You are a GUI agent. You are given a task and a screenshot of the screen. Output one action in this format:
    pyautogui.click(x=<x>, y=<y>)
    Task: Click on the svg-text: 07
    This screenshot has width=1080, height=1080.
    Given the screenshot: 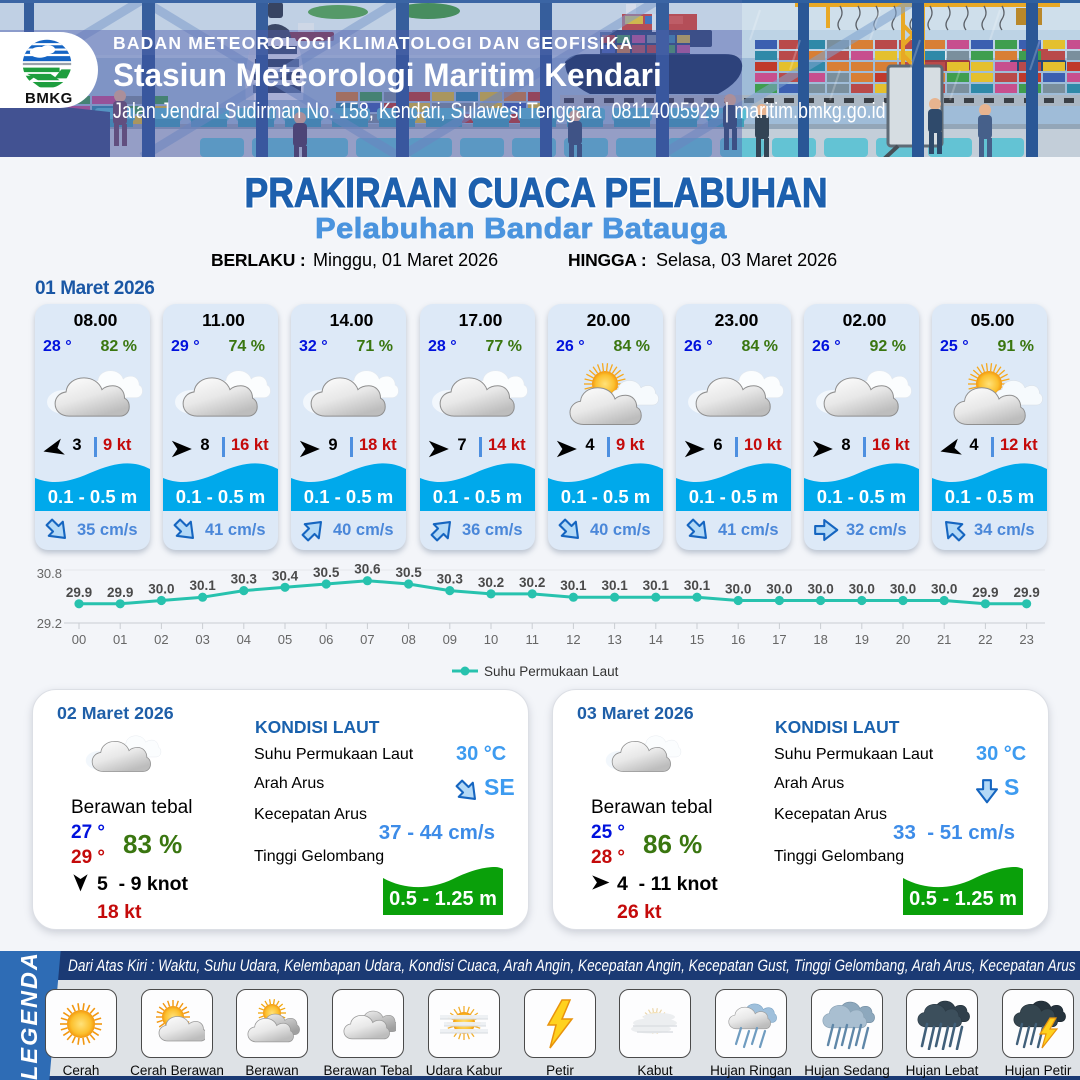 What is the action you would take?
    pyautogui.click(x=367, y=639)
    